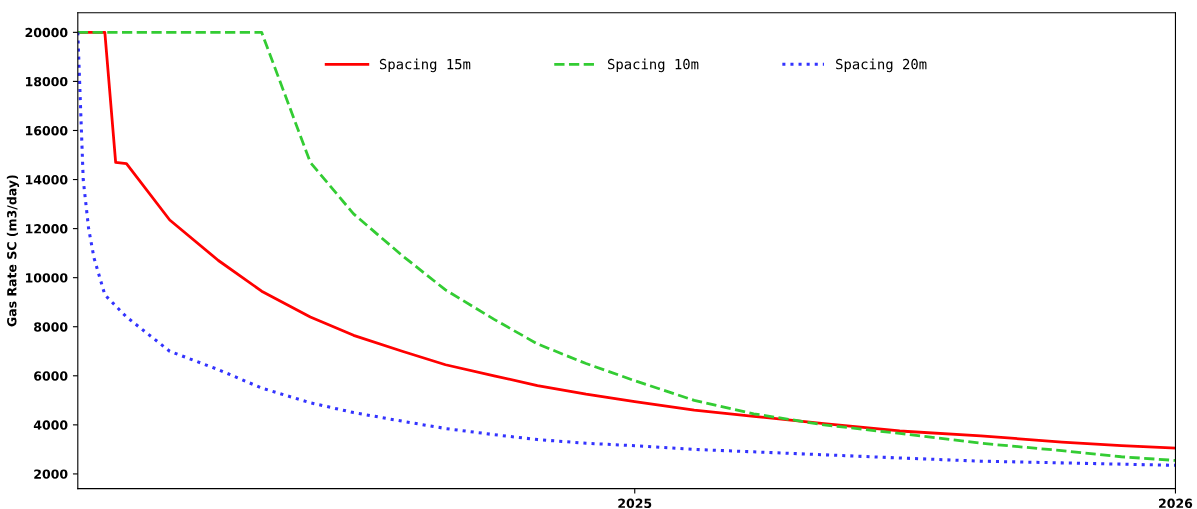  Describe the element at coordinates (13, 251) in the screenshot. I see `y-axis-title: Gas Rate SC (m3/day)` at that location.